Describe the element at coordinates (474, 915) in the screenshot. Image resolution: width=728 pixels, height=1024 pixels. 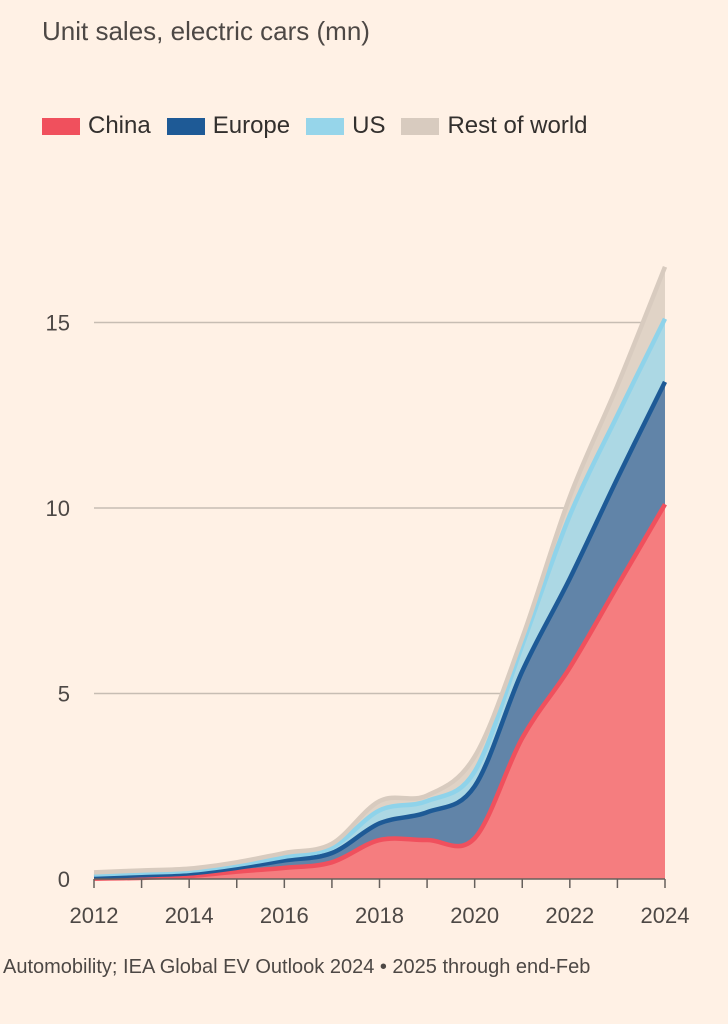
I see `x-tick-label: 2020` at that location.